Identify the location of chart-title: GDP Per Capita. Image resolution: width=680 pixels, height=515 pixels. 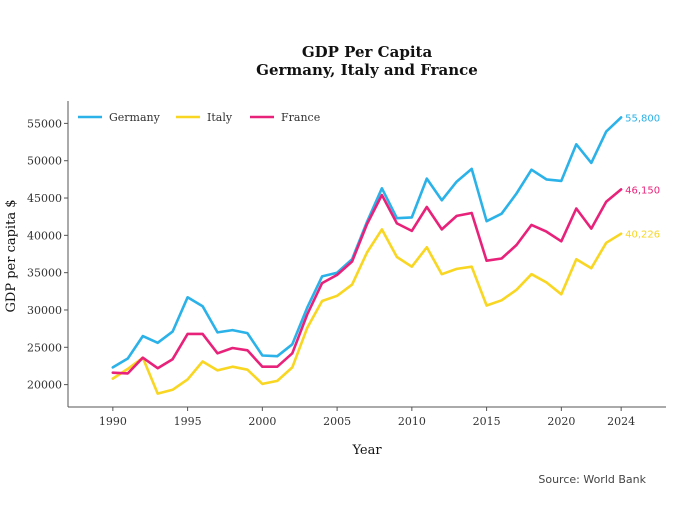
(367, 52).